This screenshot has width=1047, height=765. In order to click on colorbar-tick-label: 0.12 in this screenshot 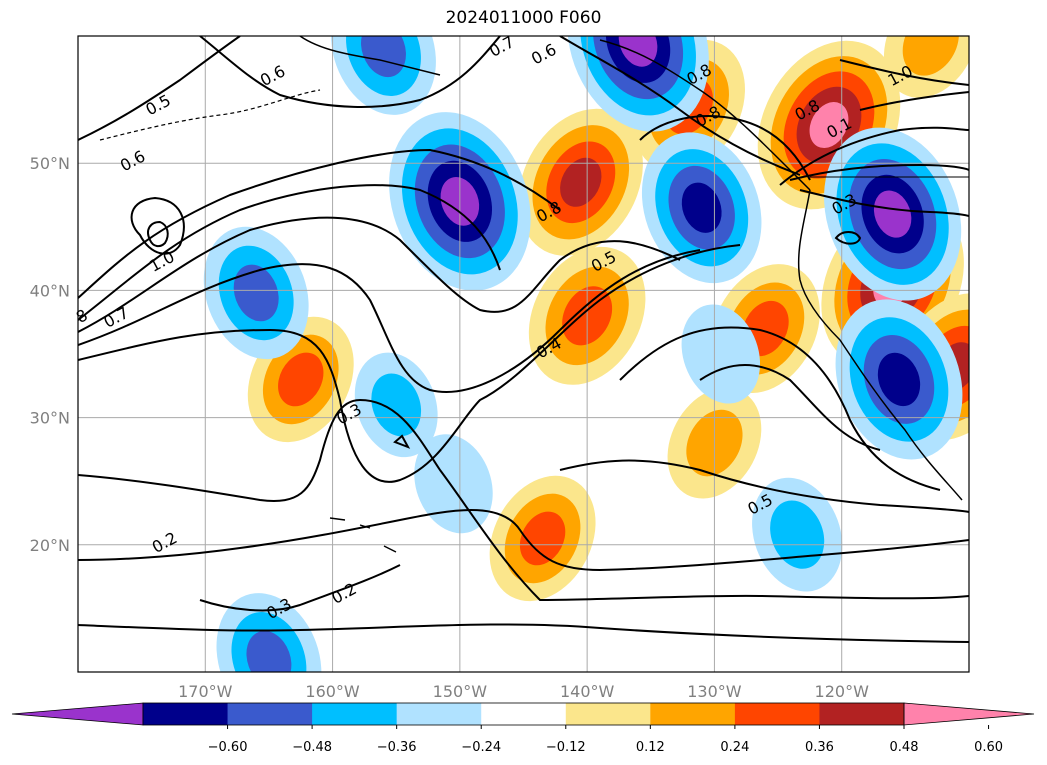, I will do `click(650, 747)`.